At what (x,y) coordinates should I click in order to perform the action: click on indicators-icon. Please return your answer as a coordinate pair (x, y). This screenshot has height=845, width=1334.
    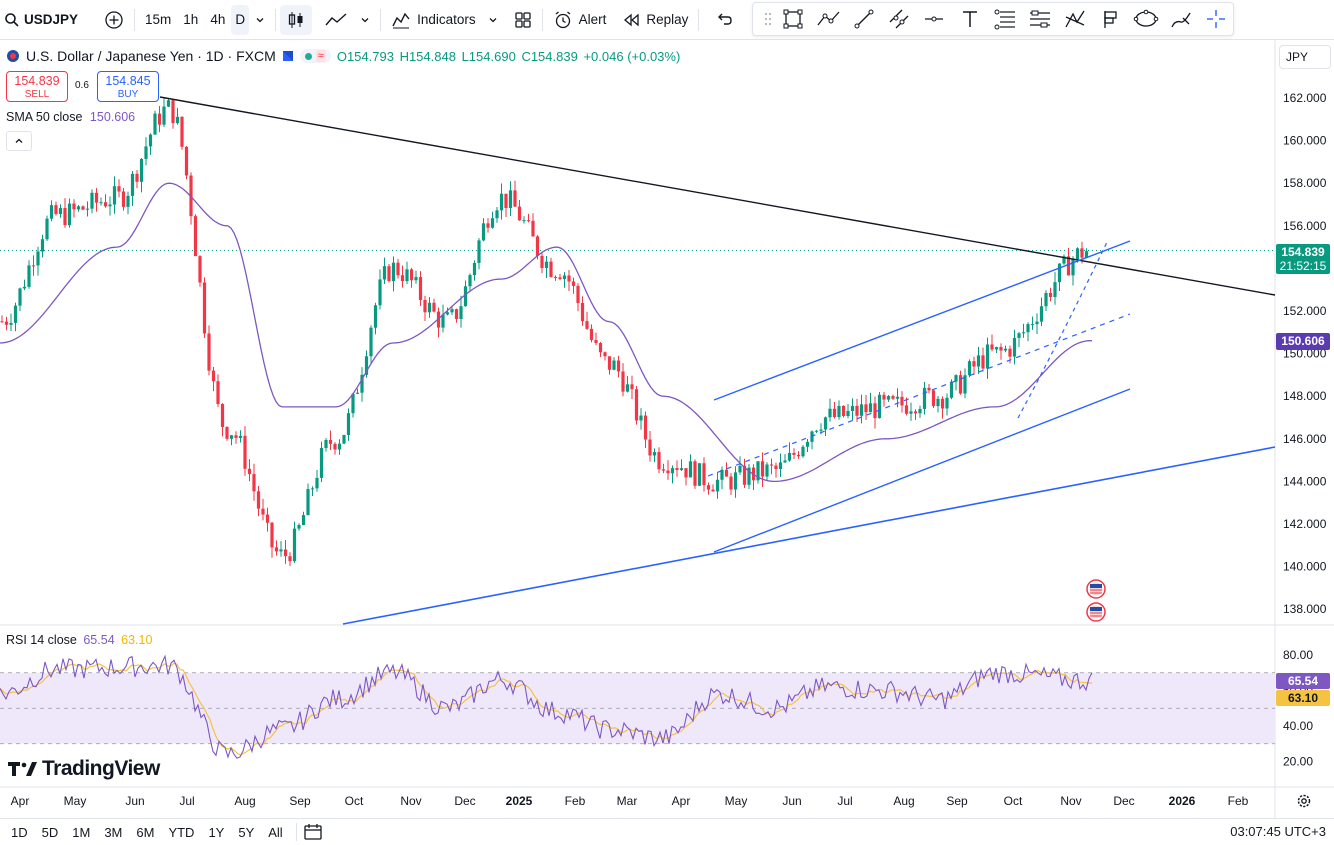
    Looking at the image, I should click on (401, 20).